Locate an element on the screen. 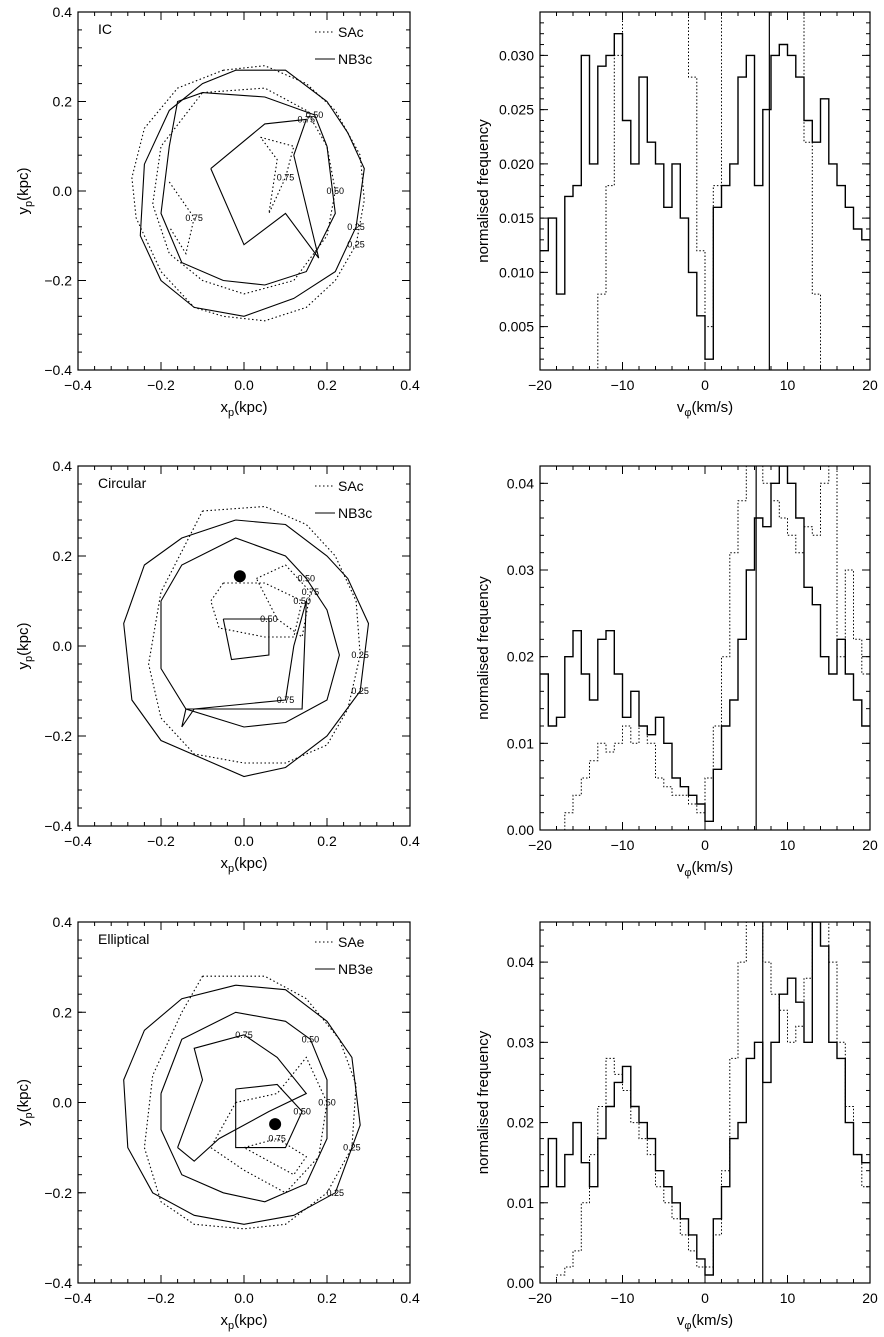 Image resolution: width=884 pixels, height=1337 pixels. y-tick-label: 0.015 is located at coordinates (516, 218).